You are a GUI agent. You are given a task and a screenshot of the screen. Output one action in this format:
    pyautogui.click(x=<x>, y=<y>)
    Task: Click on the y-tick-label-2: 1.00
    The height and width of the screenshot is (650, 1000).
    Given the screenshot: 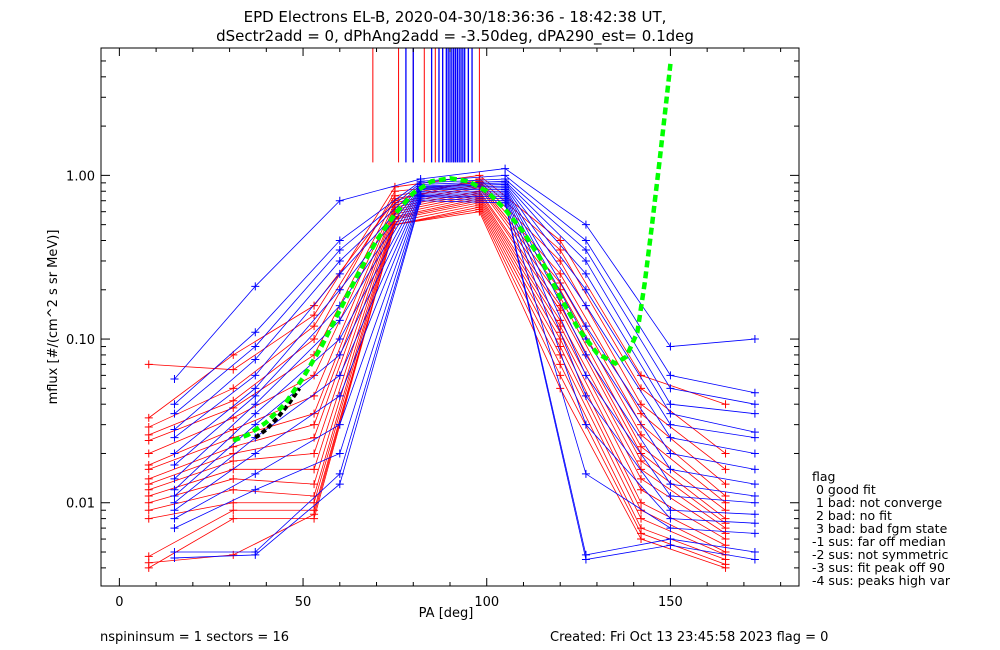 What is the action you would take?
    pyautogui.click(x=80, y=176)
    